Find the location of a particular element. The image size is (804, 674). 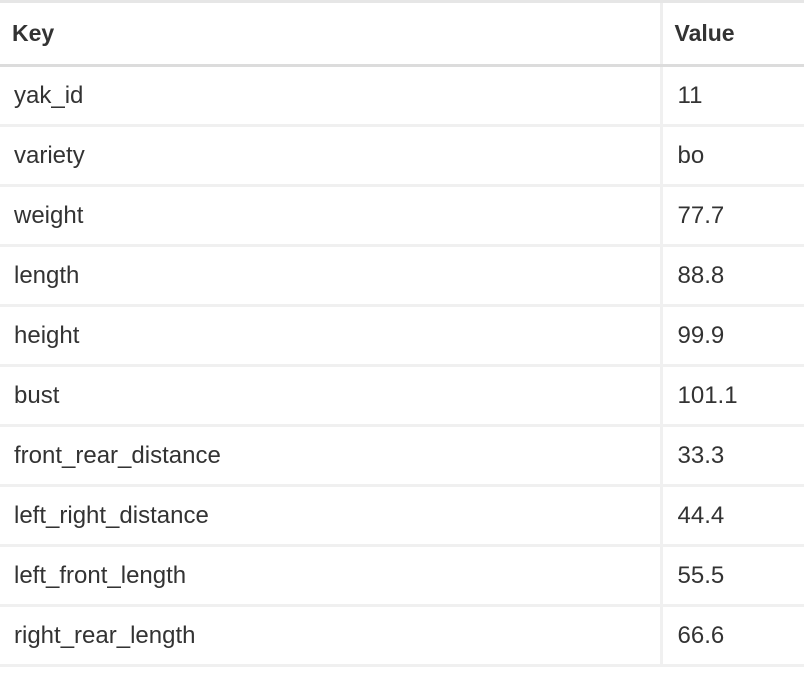

table-header: Key Value is located at coordinates (402, 33).